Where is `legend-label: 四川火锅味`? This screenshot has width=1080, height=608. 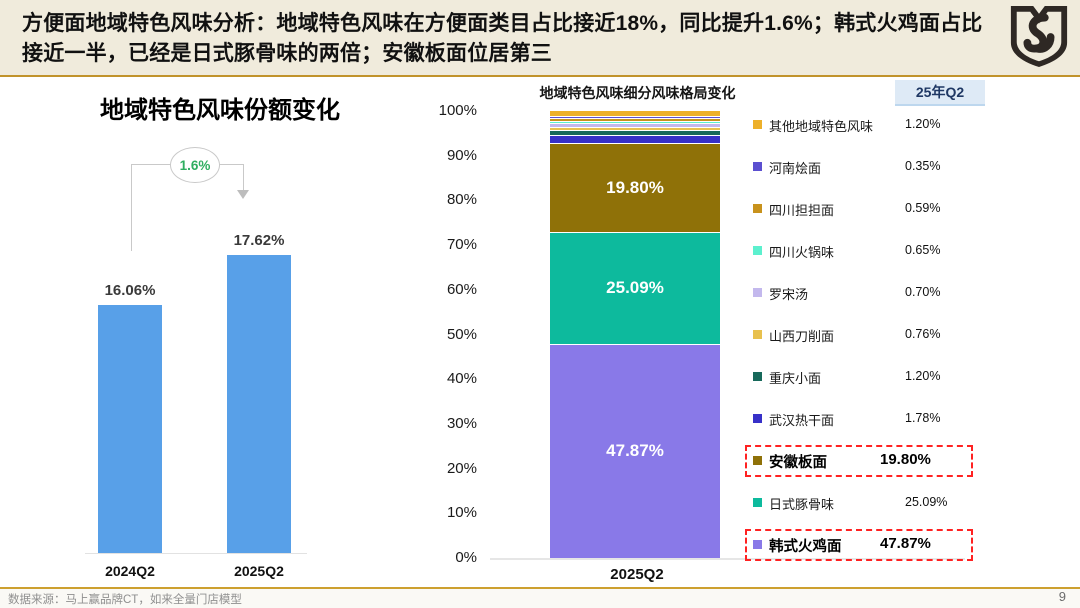 legend-label: 四川火锅味 is located at coordinates (802, 252).